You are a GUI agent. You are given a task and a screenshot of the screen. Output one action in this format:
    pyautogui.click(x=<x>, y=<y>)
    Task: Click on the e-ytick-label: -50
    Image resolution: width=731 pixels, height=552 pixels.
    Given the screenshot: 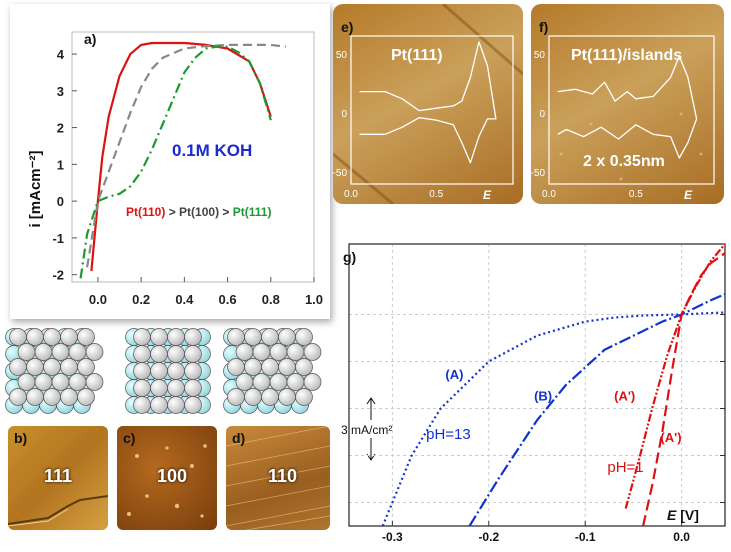 What is the action you would take?
    pyautogui.click(x=340, y=173)
    